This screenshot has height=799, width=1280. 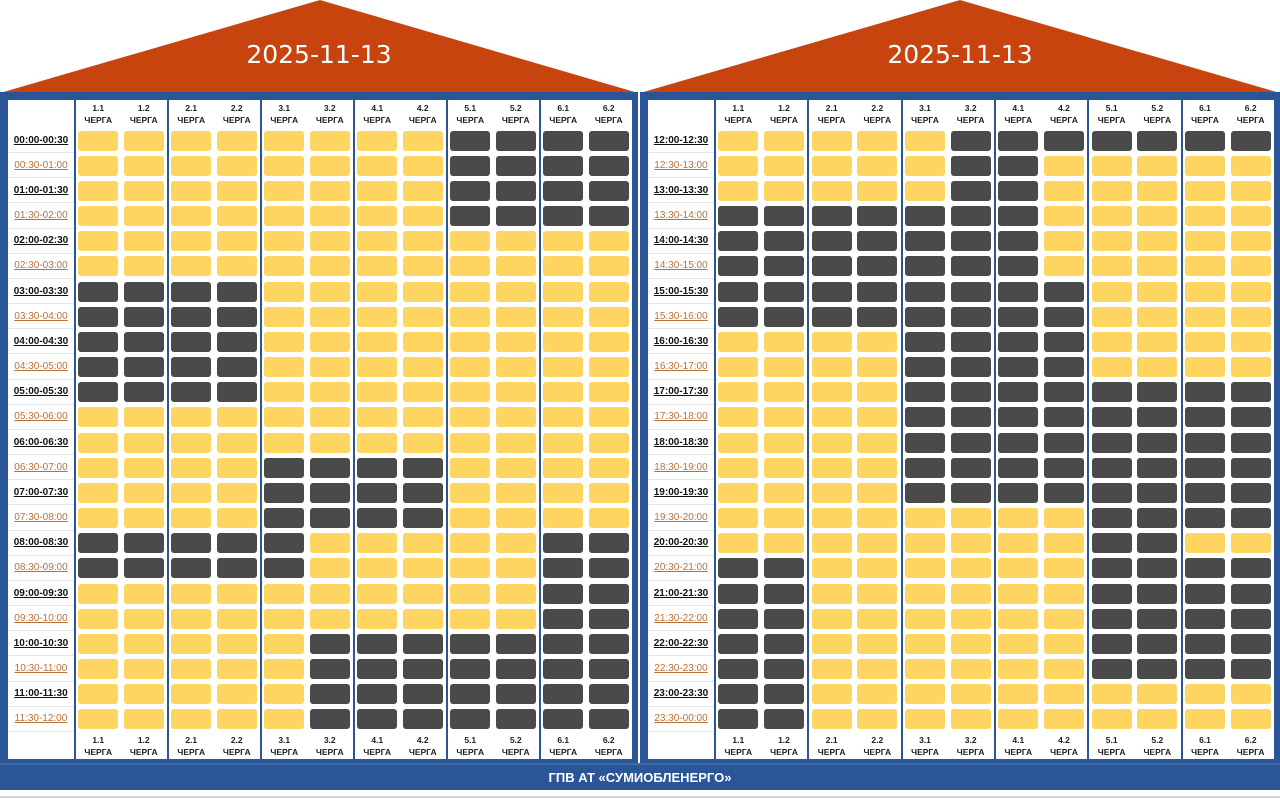 What do you see at coordinates (41, 543) in the screenshot?
I see `time-slot-link: 08:00-08:30` at bounding box center [41, 543].